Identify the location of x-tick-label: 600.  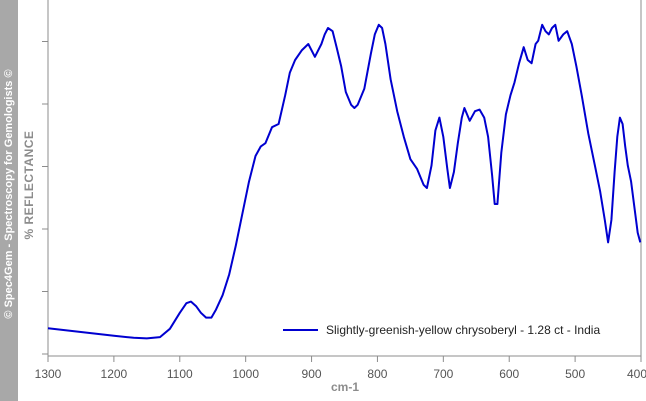
(509, 374).